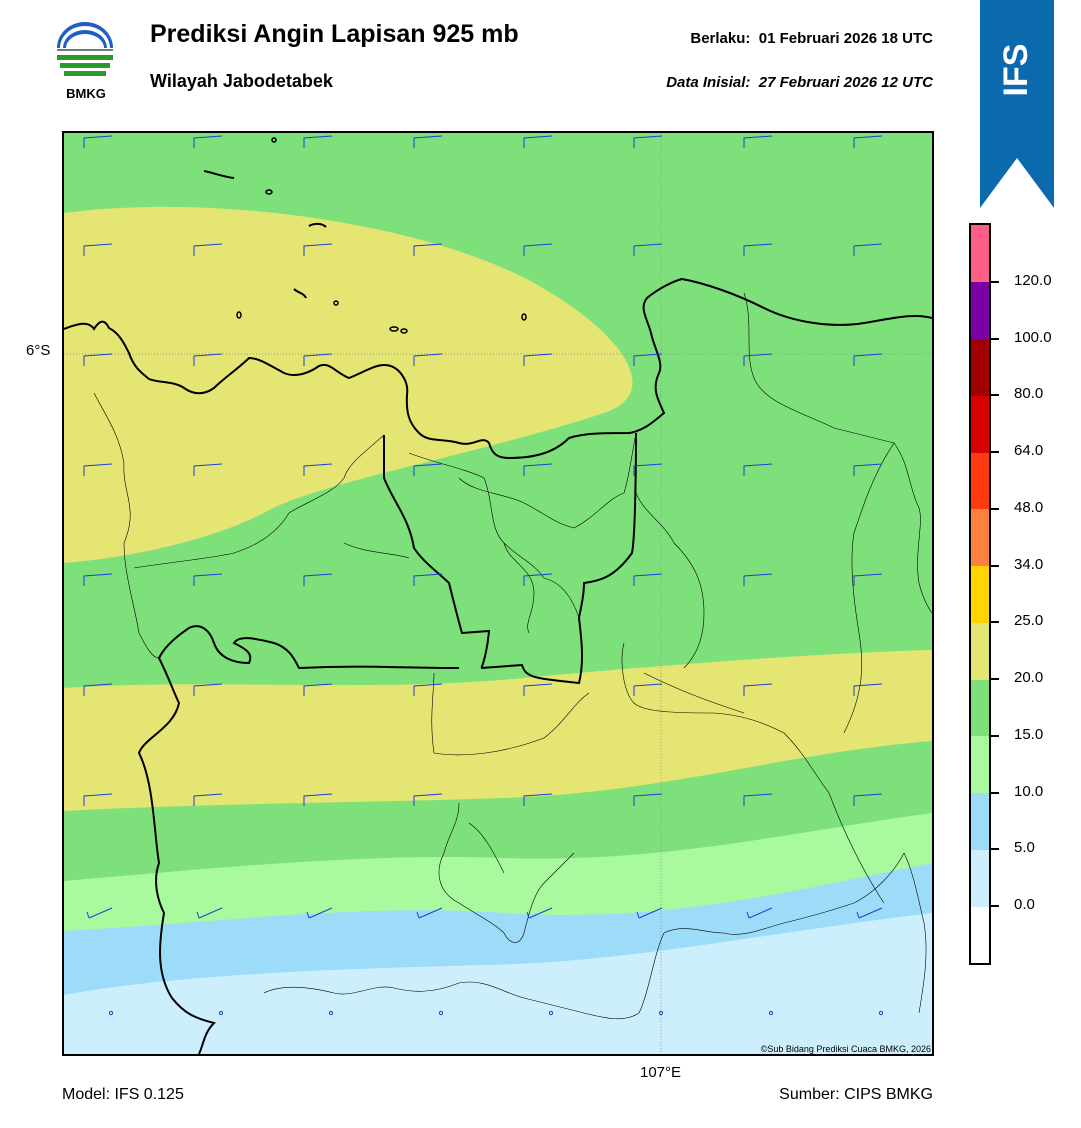  I want to click on colorbar-label: 25.0, so click(1029, 621).